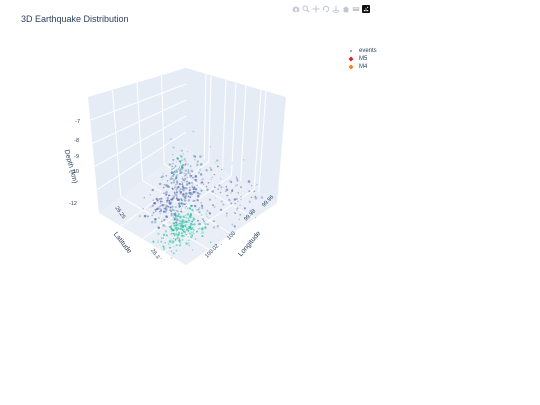  Describe the element at coordinates (366, 9) in the screenshot. I see `plotly-logo-icon` at that location.